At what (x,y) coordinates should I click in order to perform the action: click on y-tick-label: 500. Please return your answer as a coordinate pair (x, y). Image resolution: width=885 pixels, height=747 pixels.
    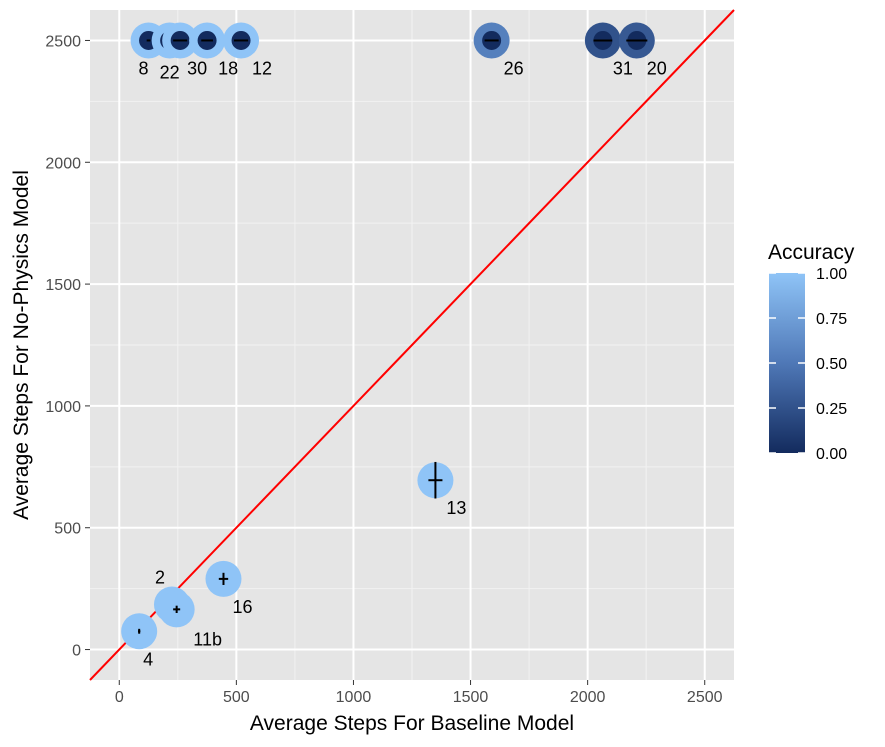
    Looking at the image, I should click on (67, 529).